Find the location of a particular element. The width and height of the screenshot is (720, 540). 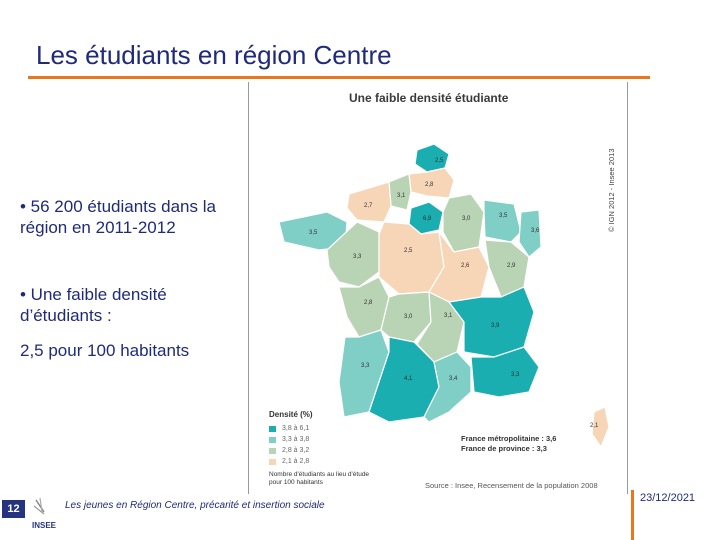

region-value: 2,1 is located at coordinates (594, 426).